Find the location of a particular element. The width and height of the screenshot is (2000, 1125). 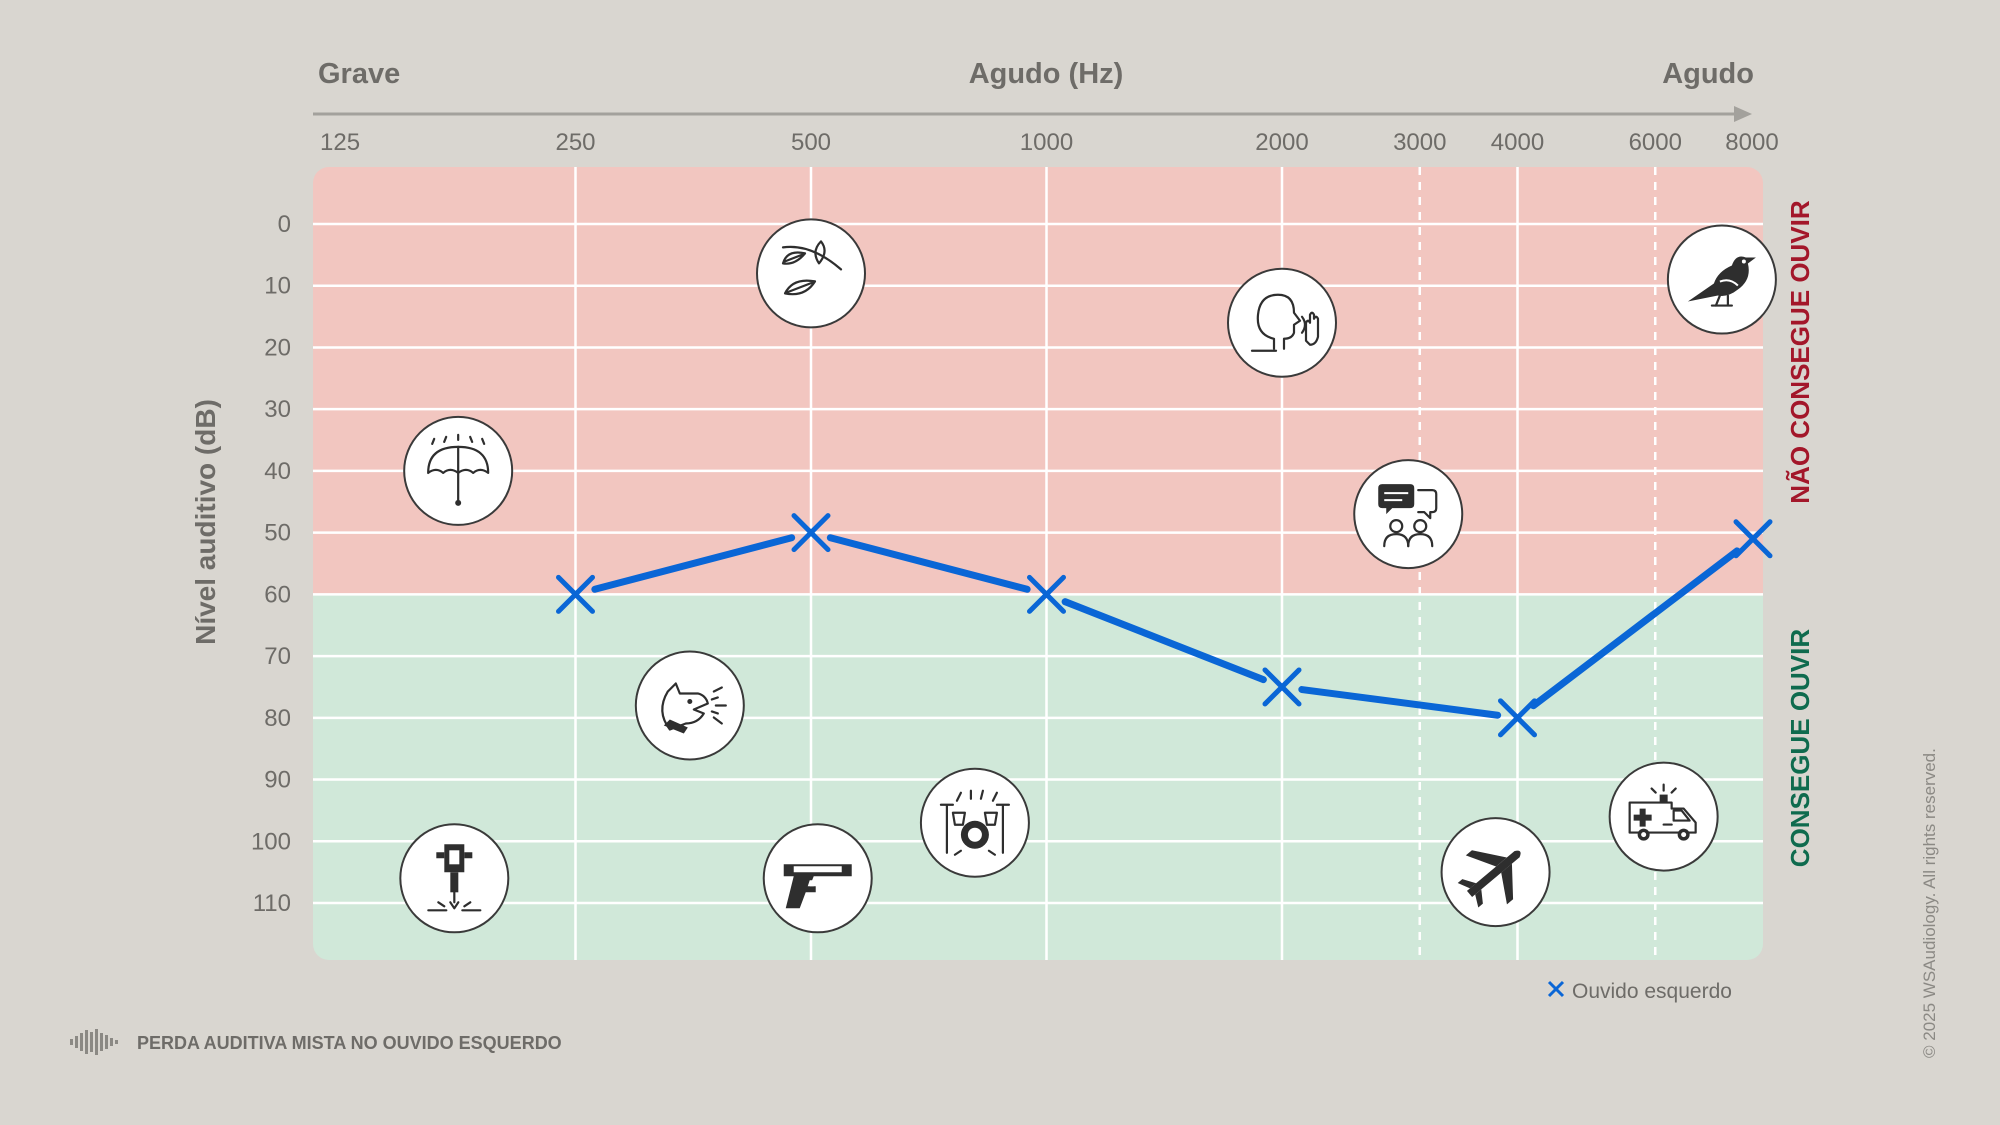

legend: Ouvido esquerdo is located at coordinates (1639, 991).